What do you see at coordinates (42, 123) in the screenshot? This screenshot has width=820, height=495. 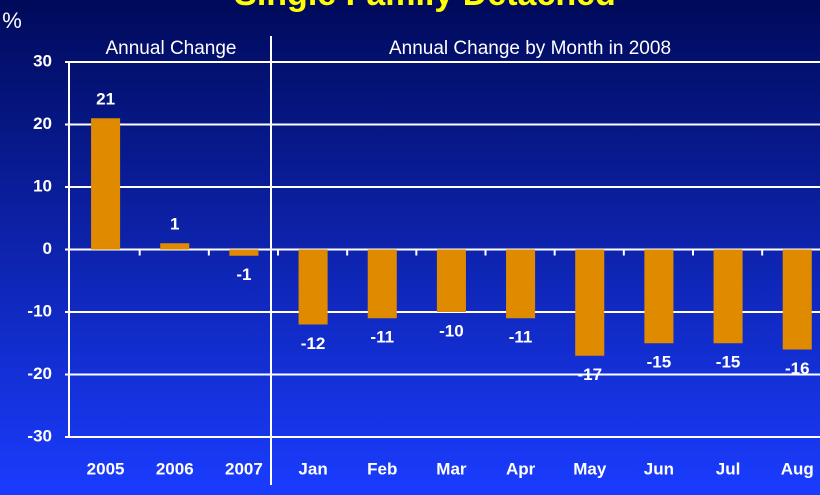 I see `y-tick-label: 20` at bounding box center [42, 123].